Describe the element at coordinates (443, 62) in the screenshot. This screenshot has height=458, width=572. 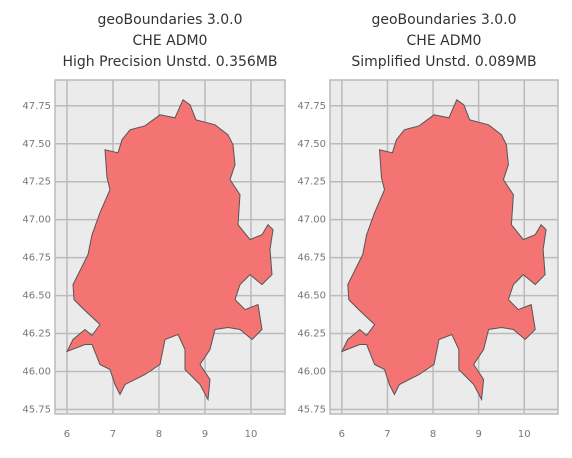
I see `panel-title: Simplified Unstd. 0.089MB` at that location.